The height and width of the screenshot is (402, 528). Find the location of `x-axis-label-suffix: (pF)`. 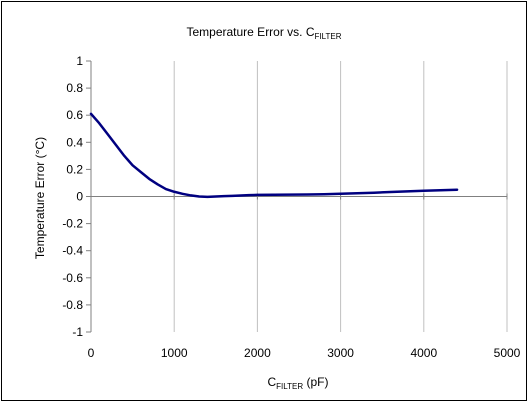

x-axis-label-suffix: (pF) is located at coordinates (315, 382).